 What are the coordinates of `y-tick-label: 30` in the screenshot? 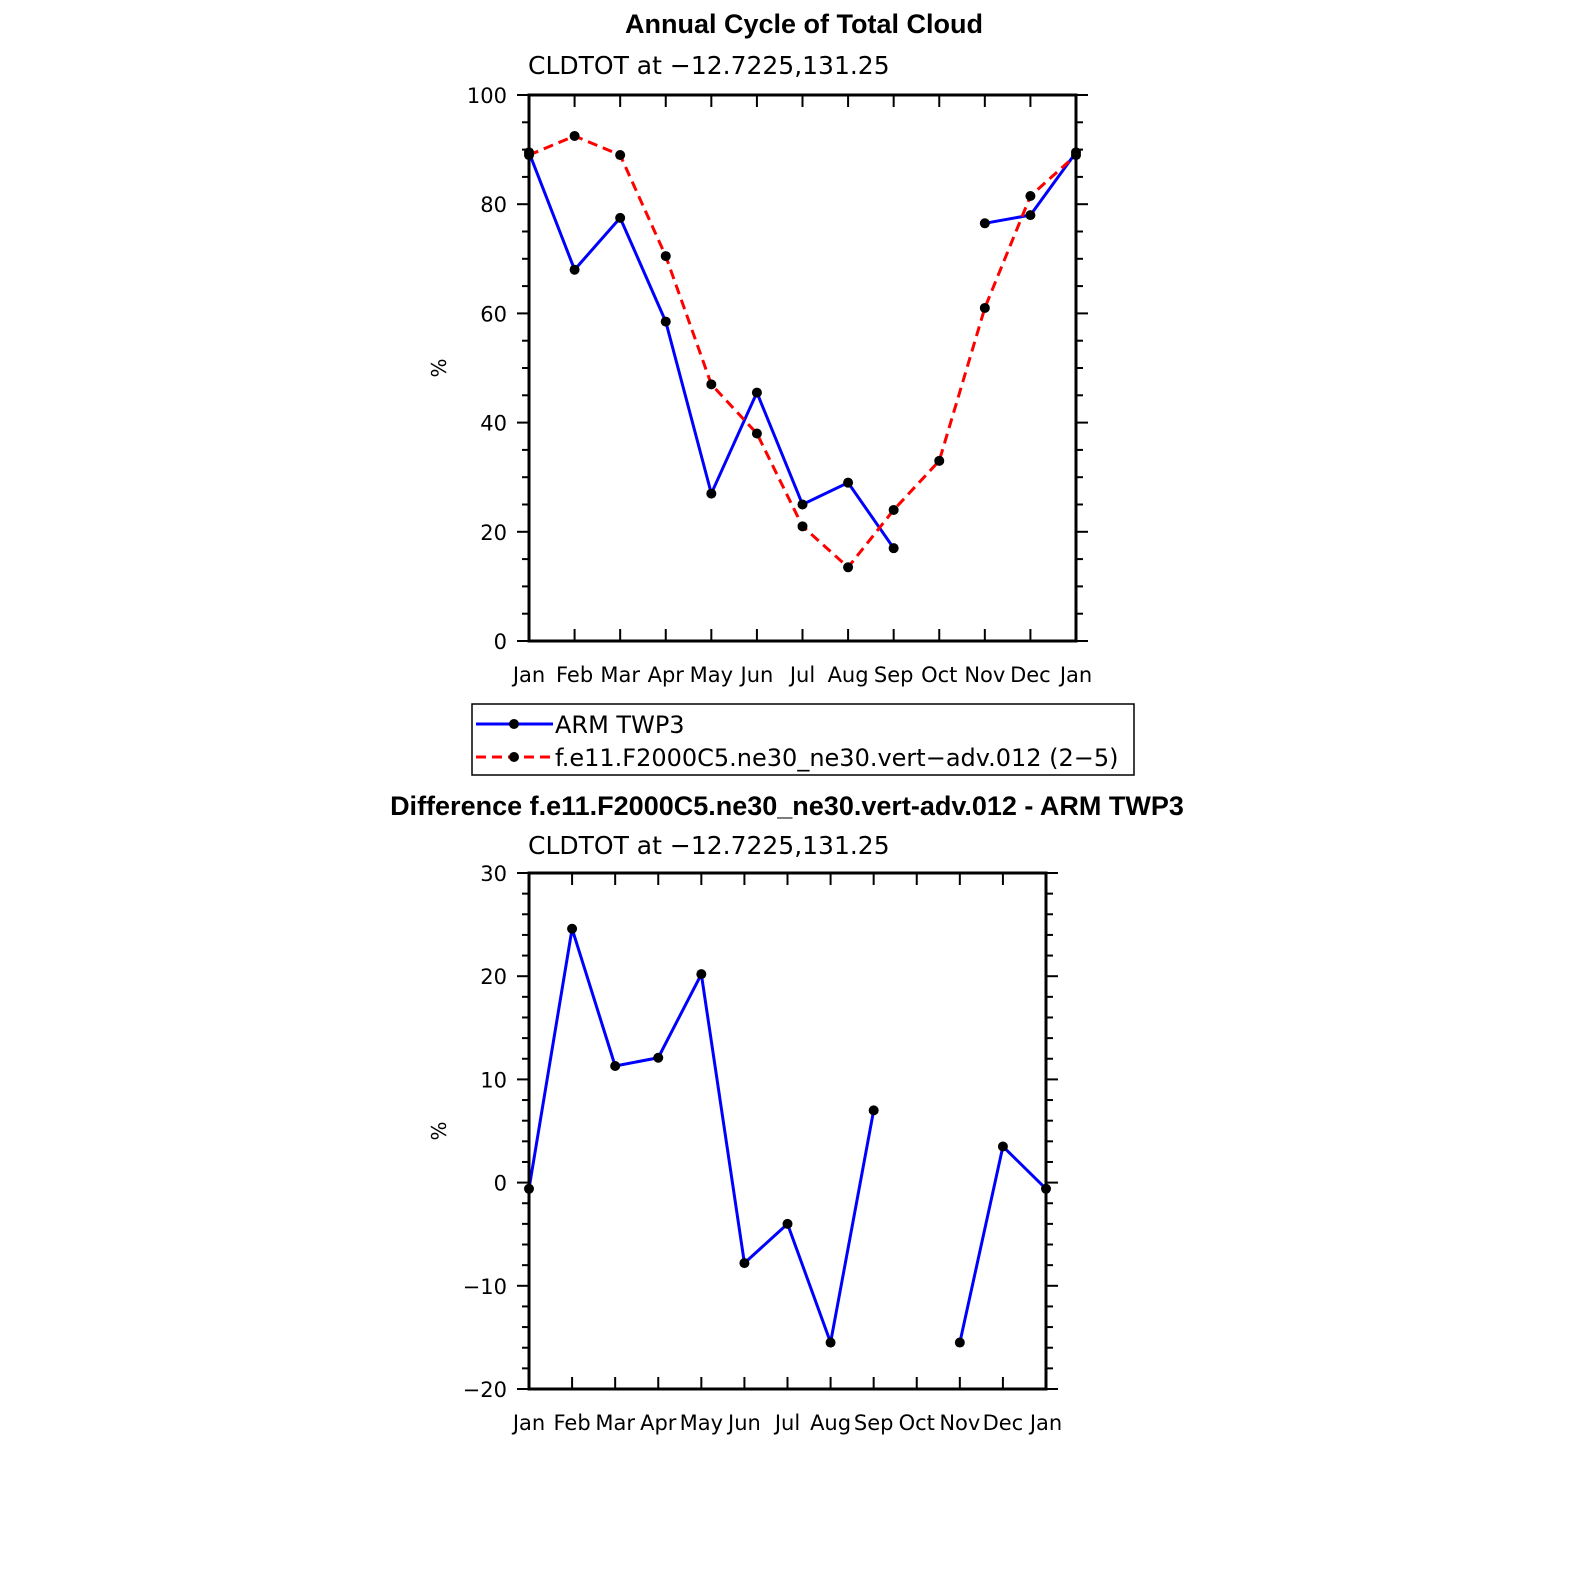 It's located at (493, 874).